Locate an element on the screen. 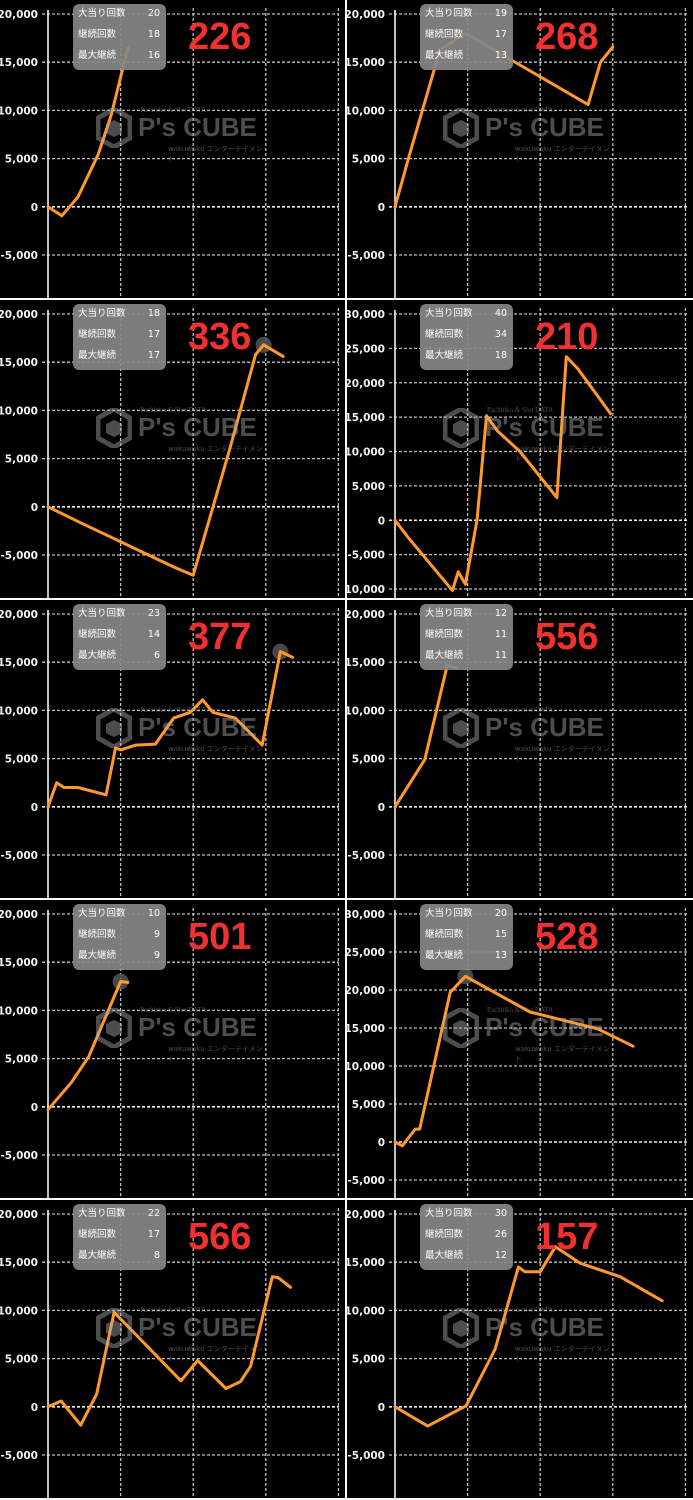  stats-value: 12 is located at coordinates (500, 613).